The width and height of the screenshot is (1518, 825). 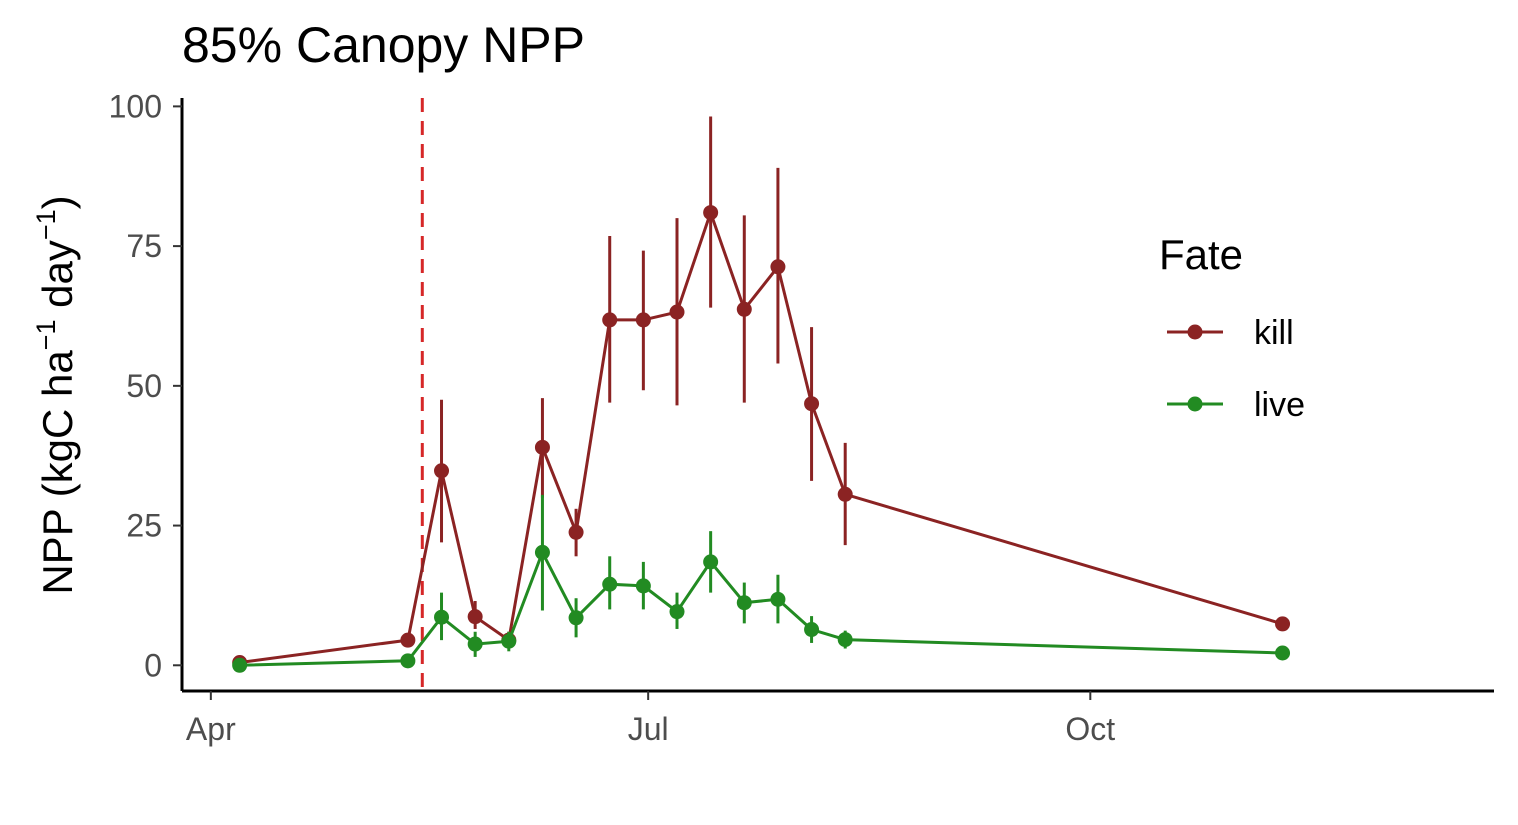 I want to click on y-axis-title-part: day, so click(x=57, y=279).